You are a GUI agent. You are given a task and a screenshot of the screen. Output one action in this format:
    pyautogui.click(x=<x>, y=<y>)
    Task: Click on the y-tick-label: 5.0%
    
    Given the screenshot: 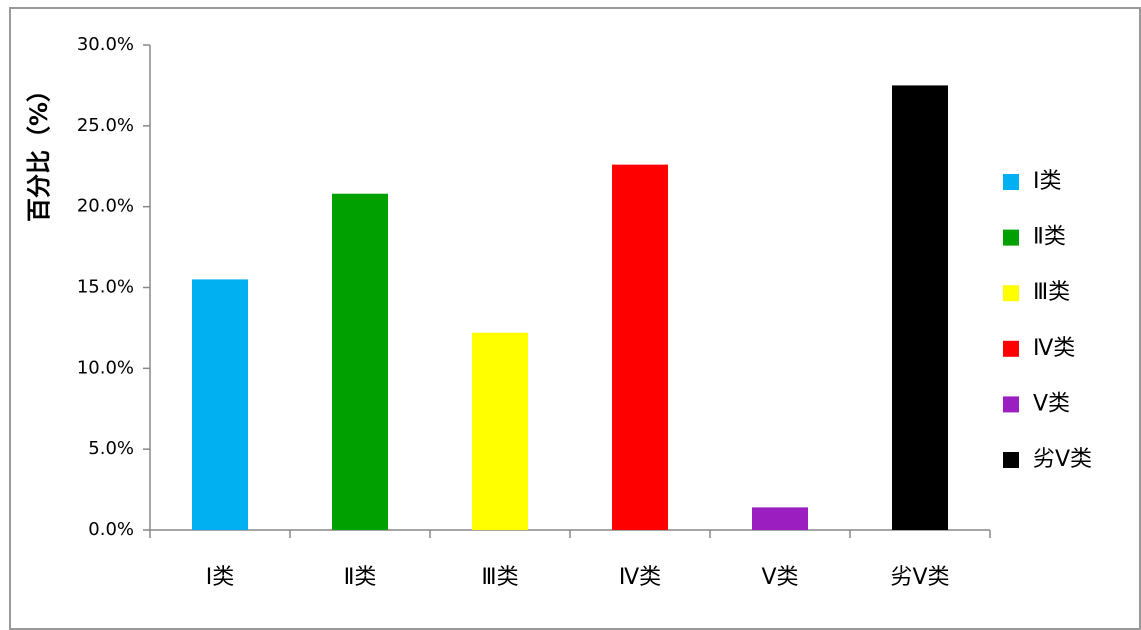 What is the action you would take?
    pyautogui.click(x=111, y=448)
    